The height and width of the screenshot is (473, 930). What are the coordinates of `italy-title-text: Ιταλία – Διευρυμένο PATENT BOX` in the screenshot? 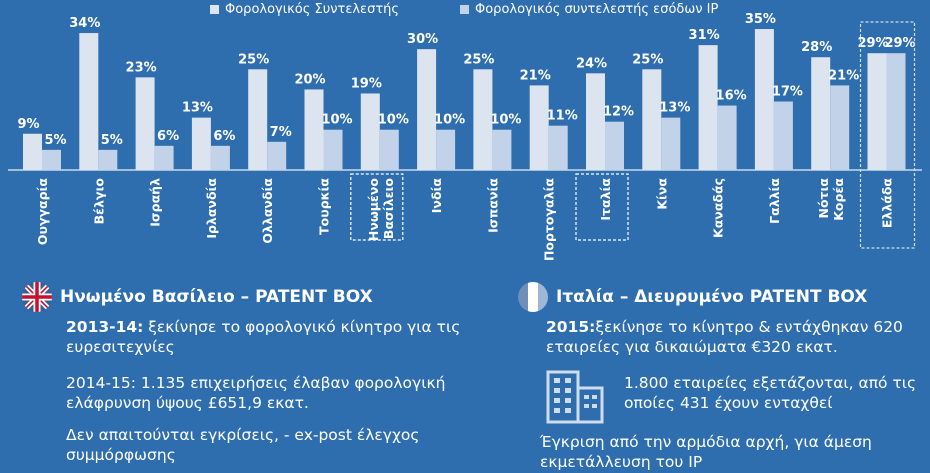 It's located at (712, 297).